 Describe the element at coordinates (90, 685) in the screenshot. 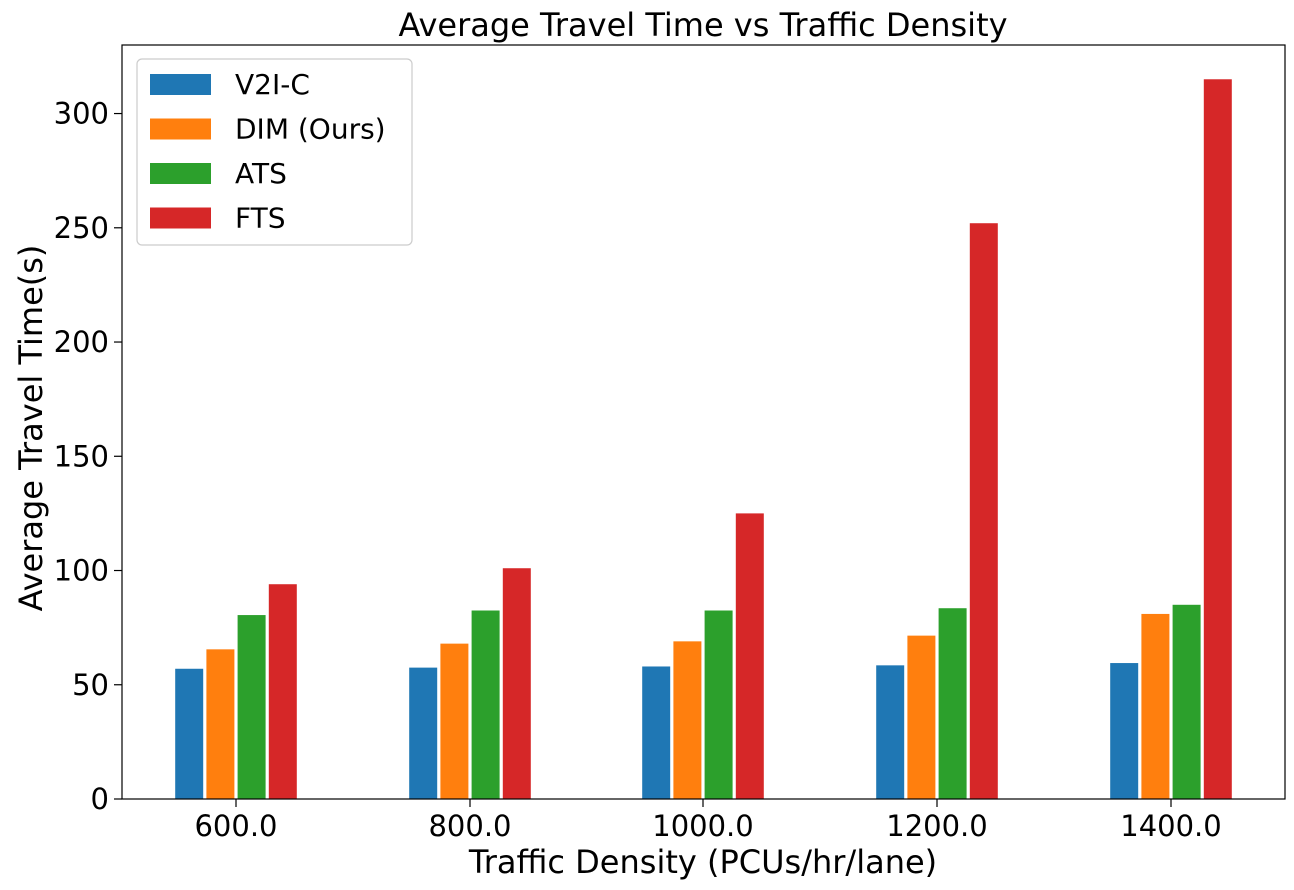

I see `y-tick-label: 50` at that location.